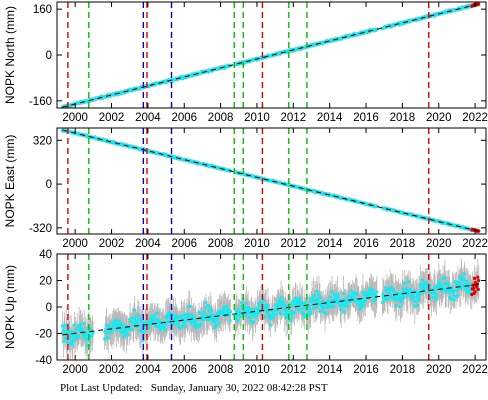 The width and height of the screenshot is (488, 400). What do you see at coordinates (112, 244) in the screenshot?
I see `x-tick-label: 2002` at bounding box center [112, 244].